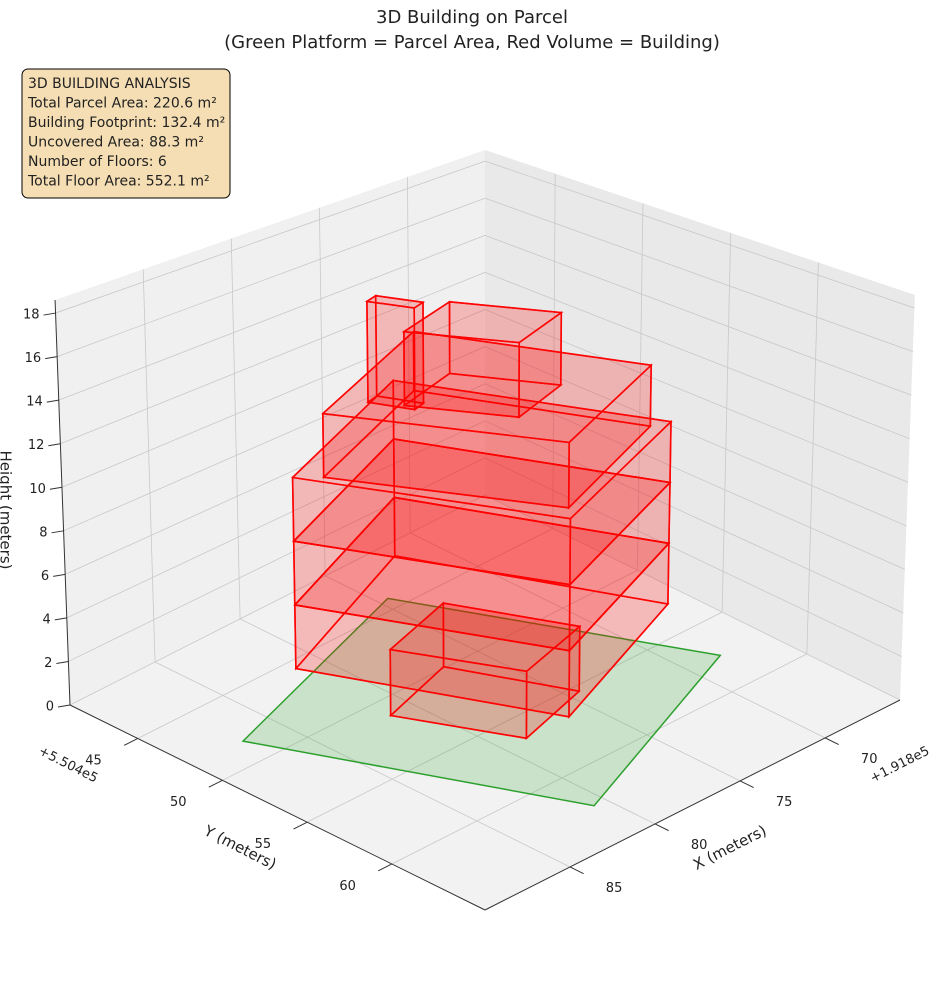 This screenshot has width=944, height=992. What do you see at coordinates (900, 765) in the screenshot?
I see `x-offset: +1.918e5` at bounding box center [900, 765].